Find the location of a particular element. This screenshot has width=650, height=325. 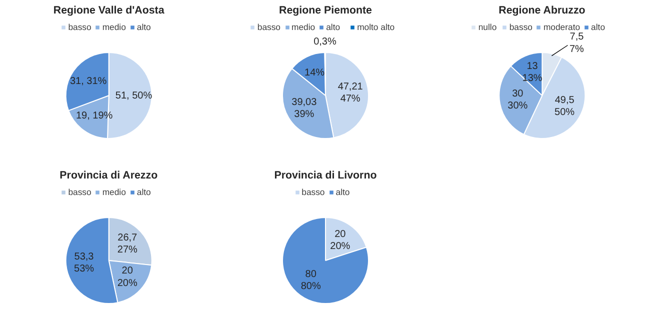

chart-title: Regione Valle d'Aosta is located at coordinates (108, 10).